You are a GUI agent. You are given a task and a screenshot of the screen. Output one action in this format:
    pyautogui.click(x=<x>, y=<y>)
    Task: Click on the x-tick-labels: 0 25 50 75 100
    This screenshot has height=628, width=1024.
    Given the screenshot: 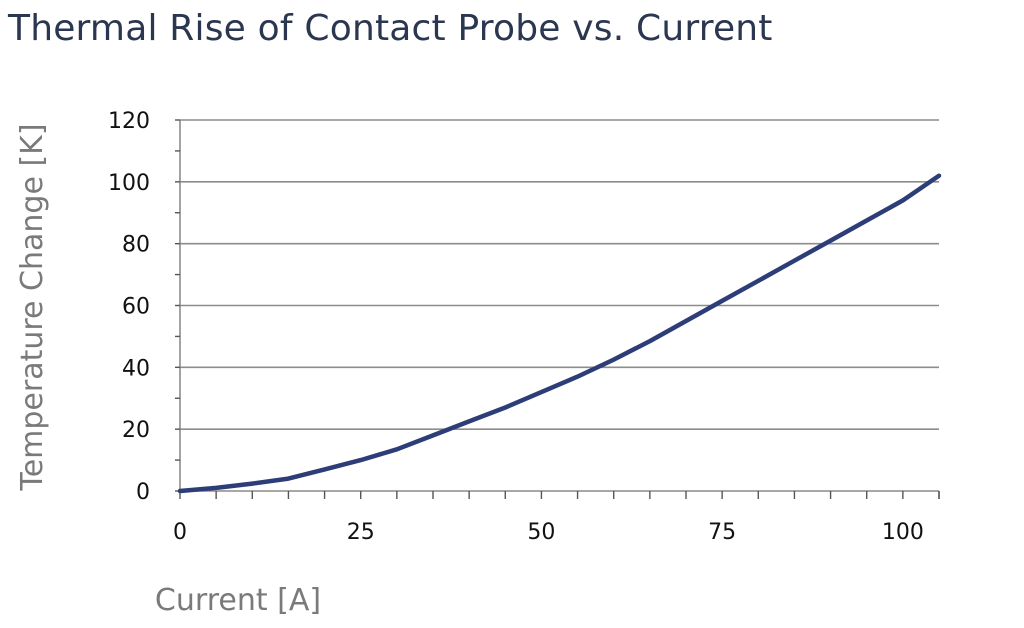 What is the action you would take?
    pyautogui.click(x=548, y=532)
    